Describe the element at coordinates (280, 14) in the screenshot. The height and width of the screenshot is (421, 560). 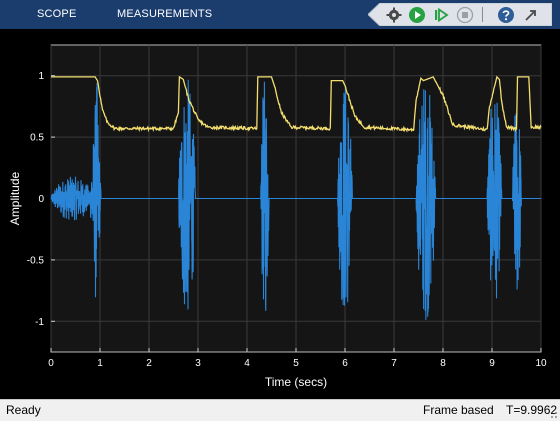
I see `toolstrip: SCOPE MEASUREMENTS` at that location.